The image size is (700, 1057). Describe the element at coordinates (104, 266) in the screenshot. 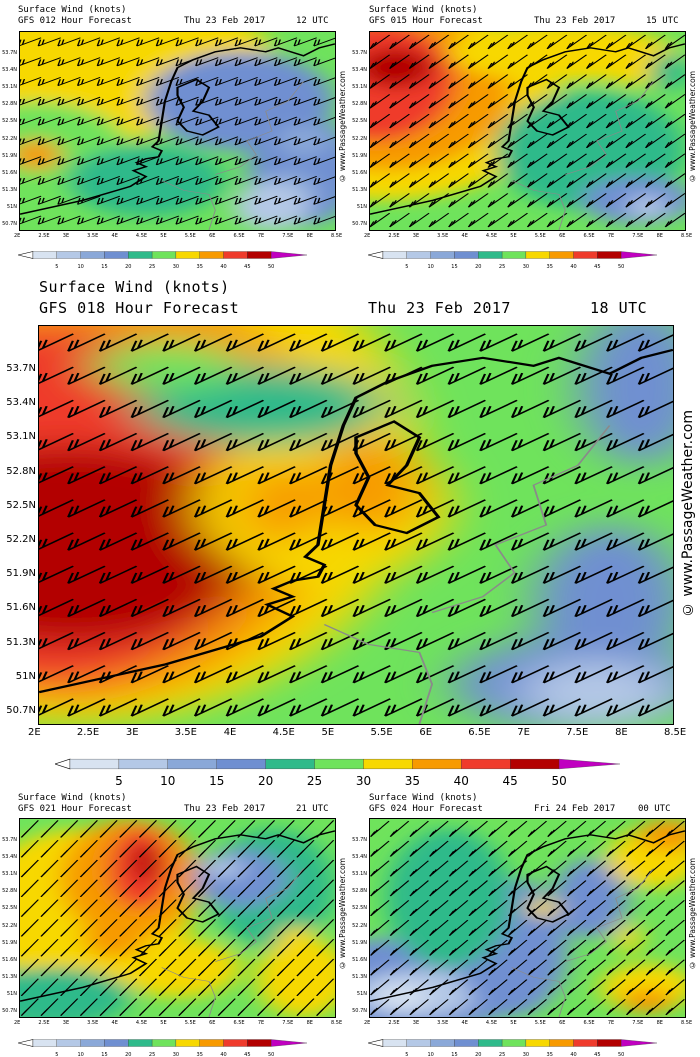

I see `legend-label: 15` at that location.